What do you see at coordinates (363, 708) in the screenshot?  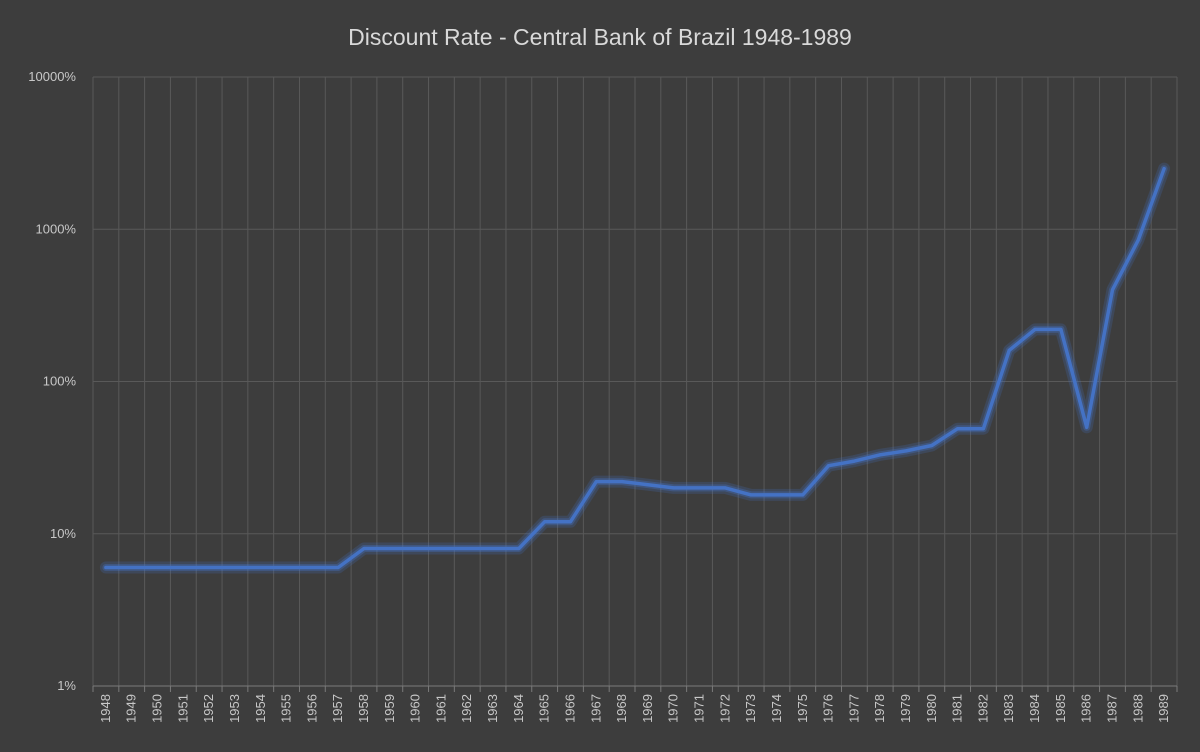 I see `x-tick-label: 1958` at bounding box center [363, 708].